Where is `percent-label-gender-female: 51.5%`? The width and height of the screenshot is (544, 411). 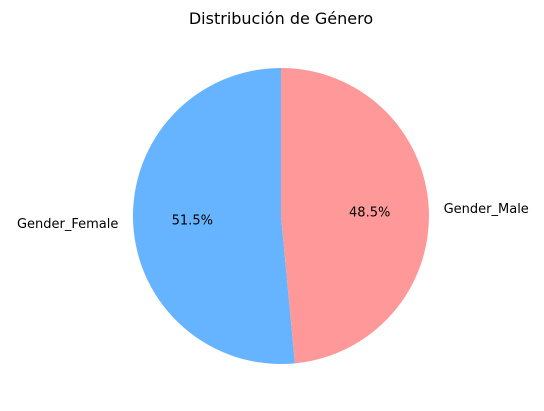 percent-label-gender-female: 51.5% is located at coordinates (192, 221).